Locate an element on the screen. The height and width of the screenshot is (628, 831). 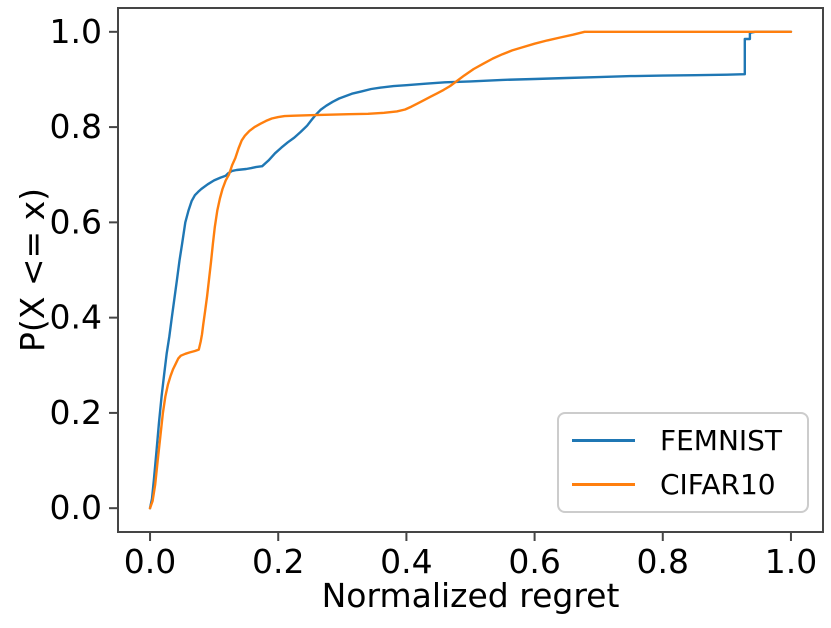
legend-item-cifar10: CIFAR10 is located at coordinates (689, 484).